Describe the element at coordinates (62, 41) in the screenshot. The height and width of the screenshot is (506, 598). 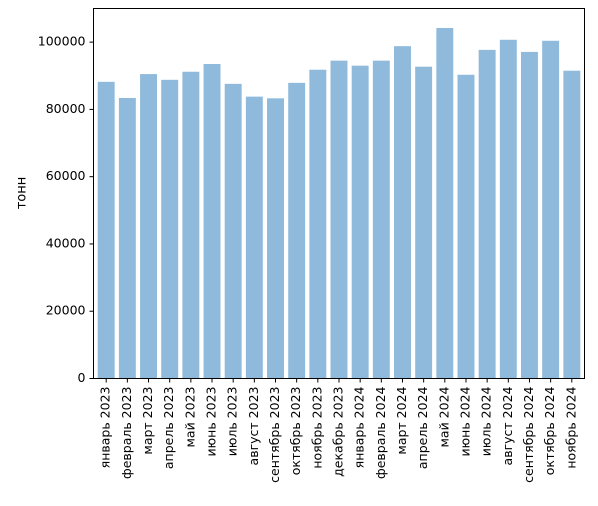
I see `y-tick-label: 100000` at that location.